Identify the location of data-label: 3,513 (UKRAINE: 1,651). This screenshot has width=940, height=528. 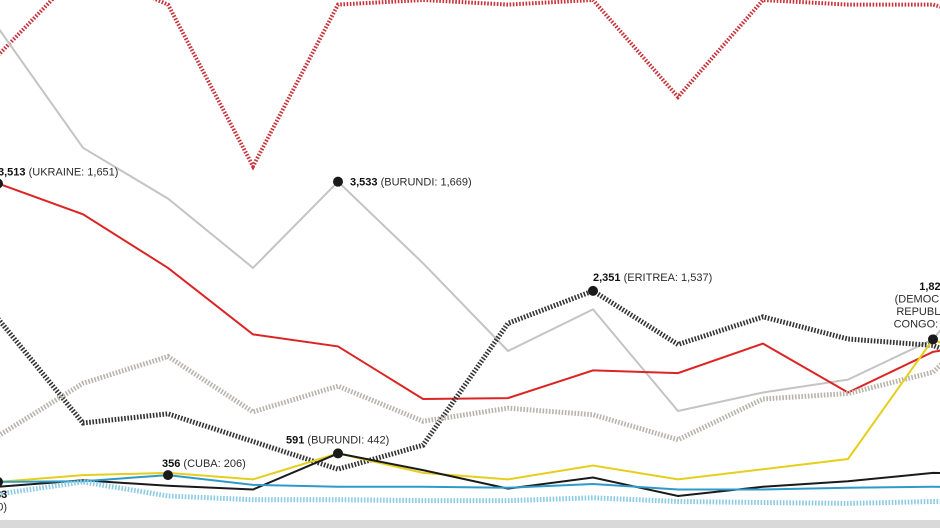
(59, 173).